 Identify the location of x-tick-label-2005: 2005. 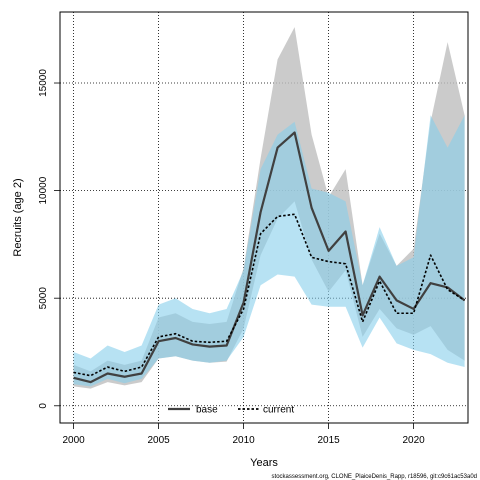
(158, 440).